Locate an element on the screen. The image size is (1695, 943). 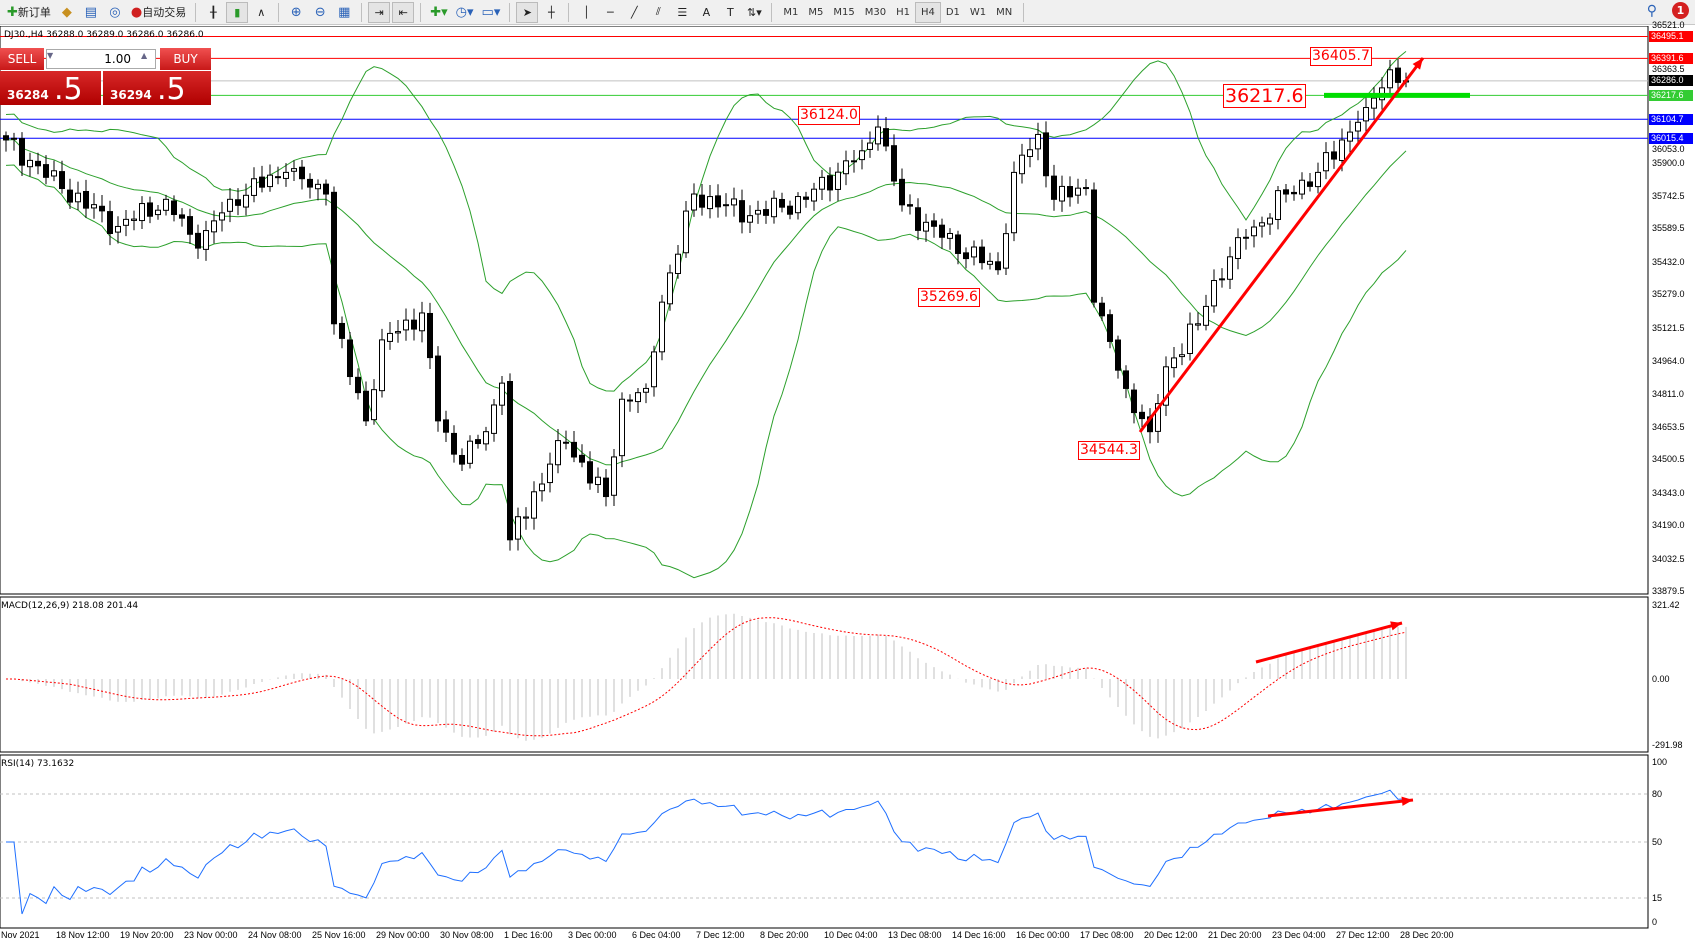
timeframe-h4: H4 is located at coordinates (927, 12).